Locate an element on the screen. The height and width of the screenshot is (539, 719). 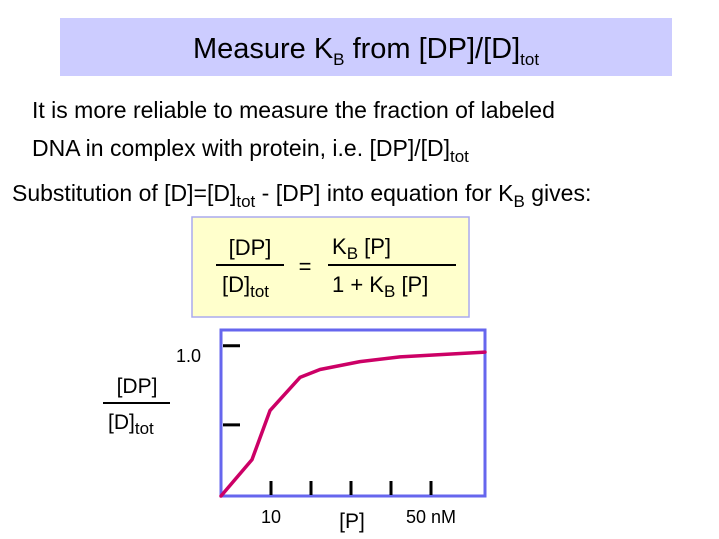
title-banner is located at coordinates (366, 47).